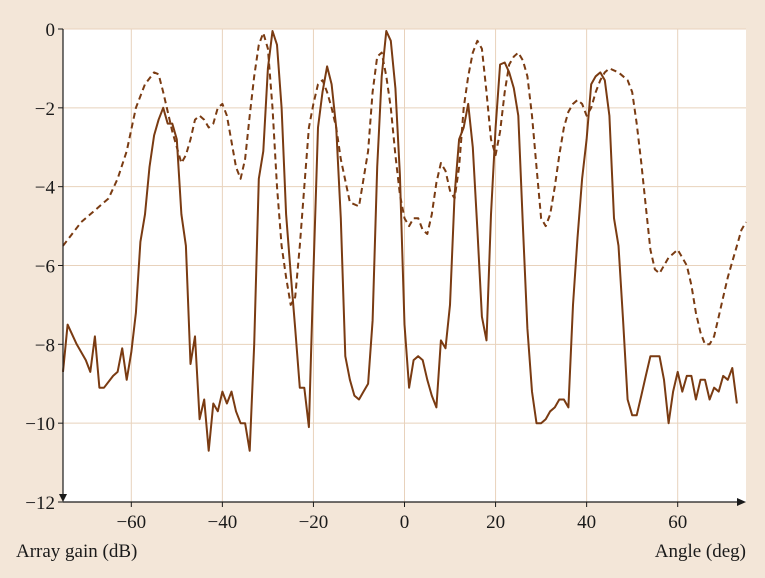  I want to click on x-axis-title: Angle (deg), so click(700, 551).